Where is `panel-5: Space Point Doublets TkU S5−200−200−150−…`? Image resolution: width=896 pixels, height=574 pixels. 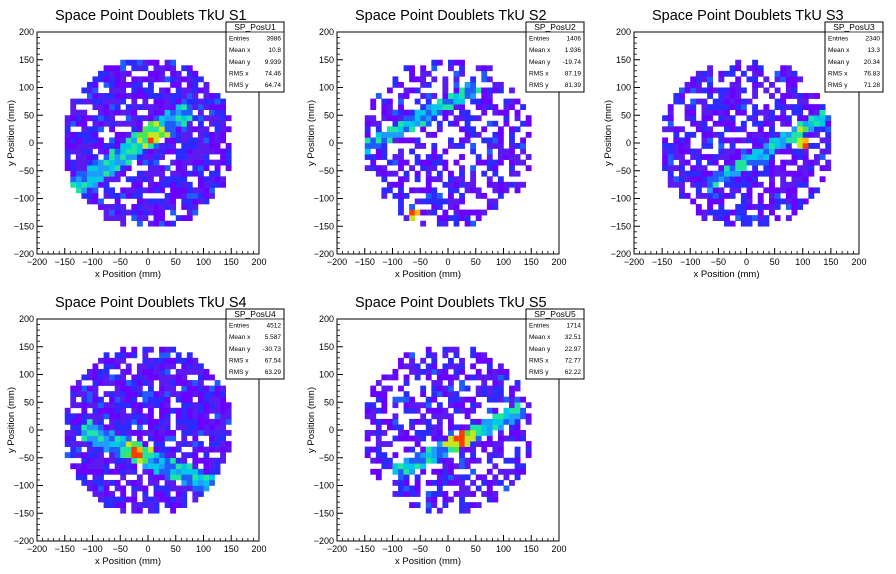 panel-5: Space Point Doublets TkU S5−200−200−150−… is located at coordinates (445, 431).